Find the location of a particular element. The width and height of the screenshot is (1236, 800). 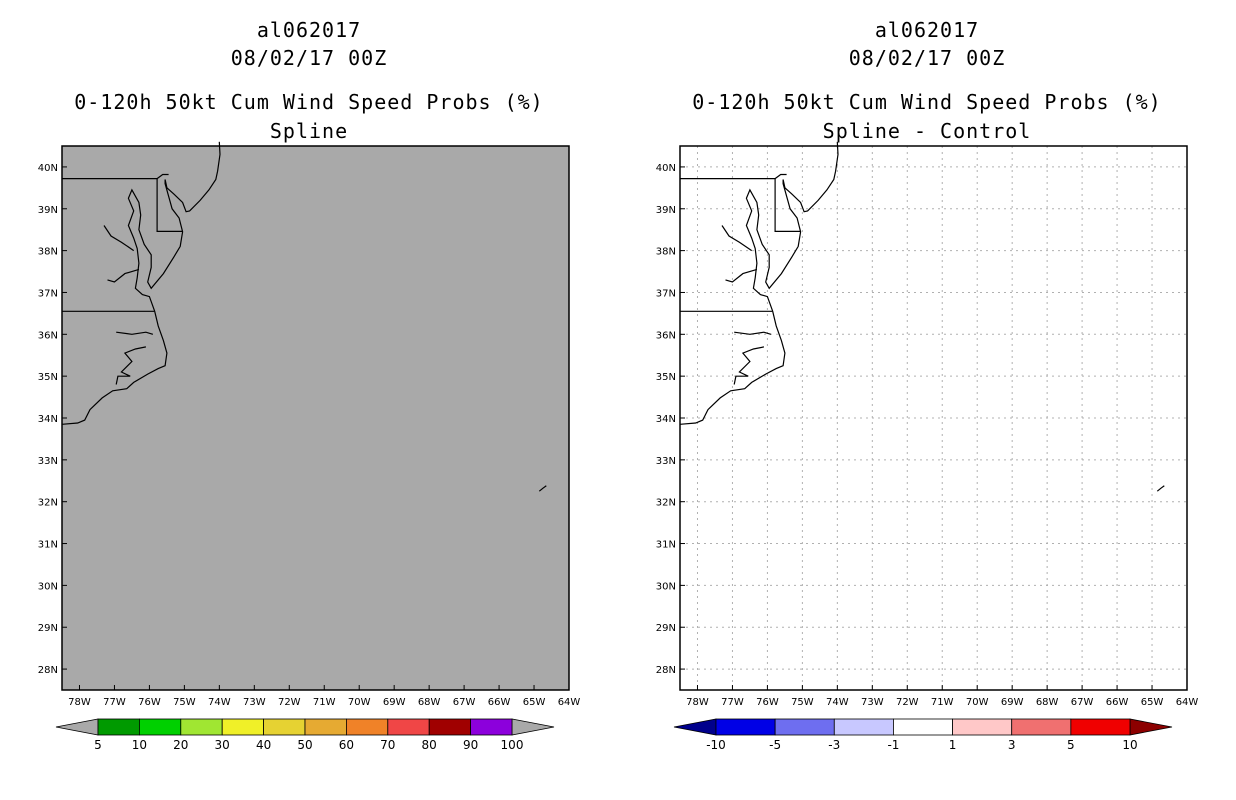

colorbar-label: 60 is located at coordinates (346, 745).